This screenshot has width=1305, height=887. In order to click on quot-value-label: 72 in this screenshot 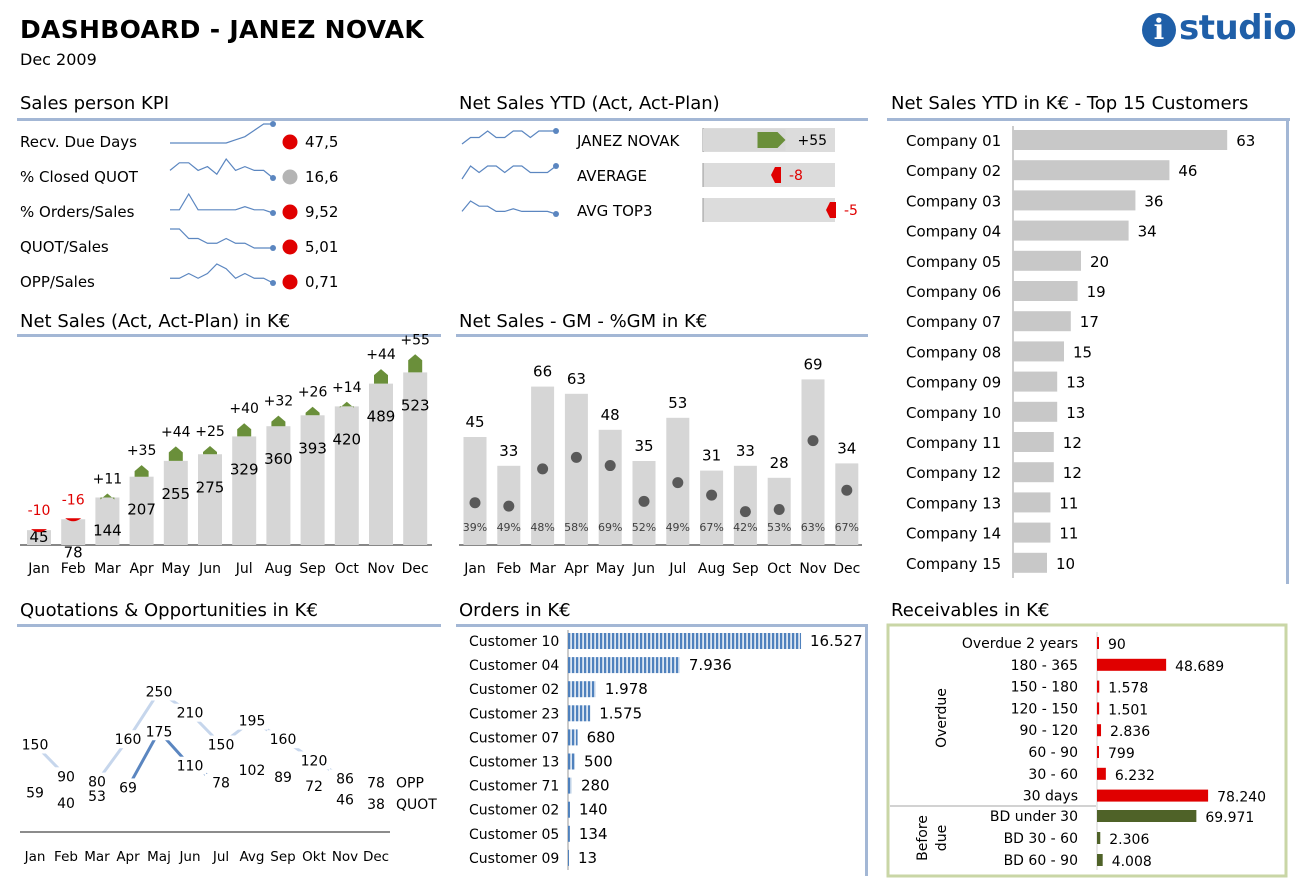, I will do `click(314, 787)`.